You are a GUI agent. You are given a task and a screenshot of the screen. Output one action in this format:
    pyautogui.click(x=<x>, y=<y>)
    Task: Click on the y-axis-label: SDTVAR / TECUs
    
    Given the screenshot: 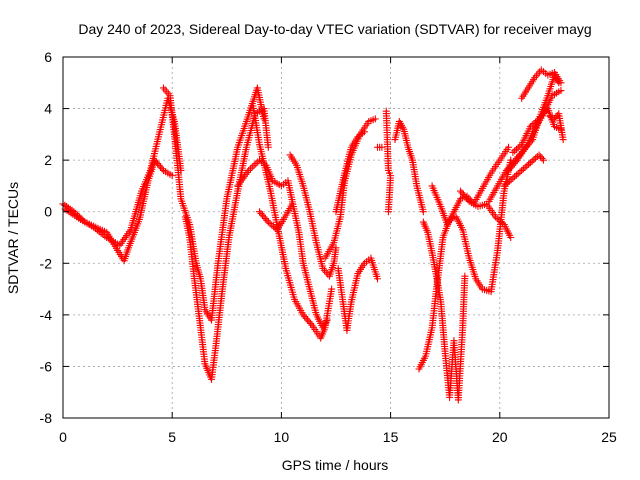 What is the action you would take?
    pyautogui.click(x=13, y=238)
    